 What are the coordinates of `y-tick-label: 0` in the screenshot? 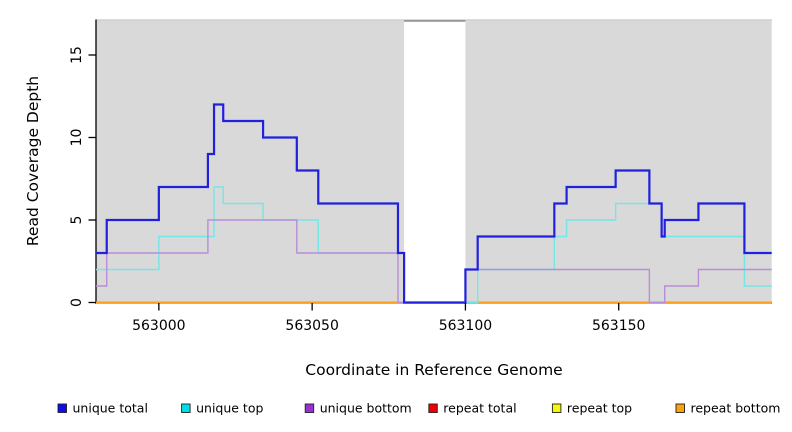 It's located at (77, 302).